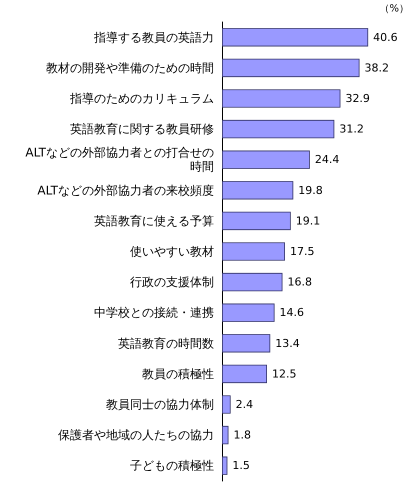  I want to click on y-tick-label: 指導のためのカリキュラム, so click(141, 99).